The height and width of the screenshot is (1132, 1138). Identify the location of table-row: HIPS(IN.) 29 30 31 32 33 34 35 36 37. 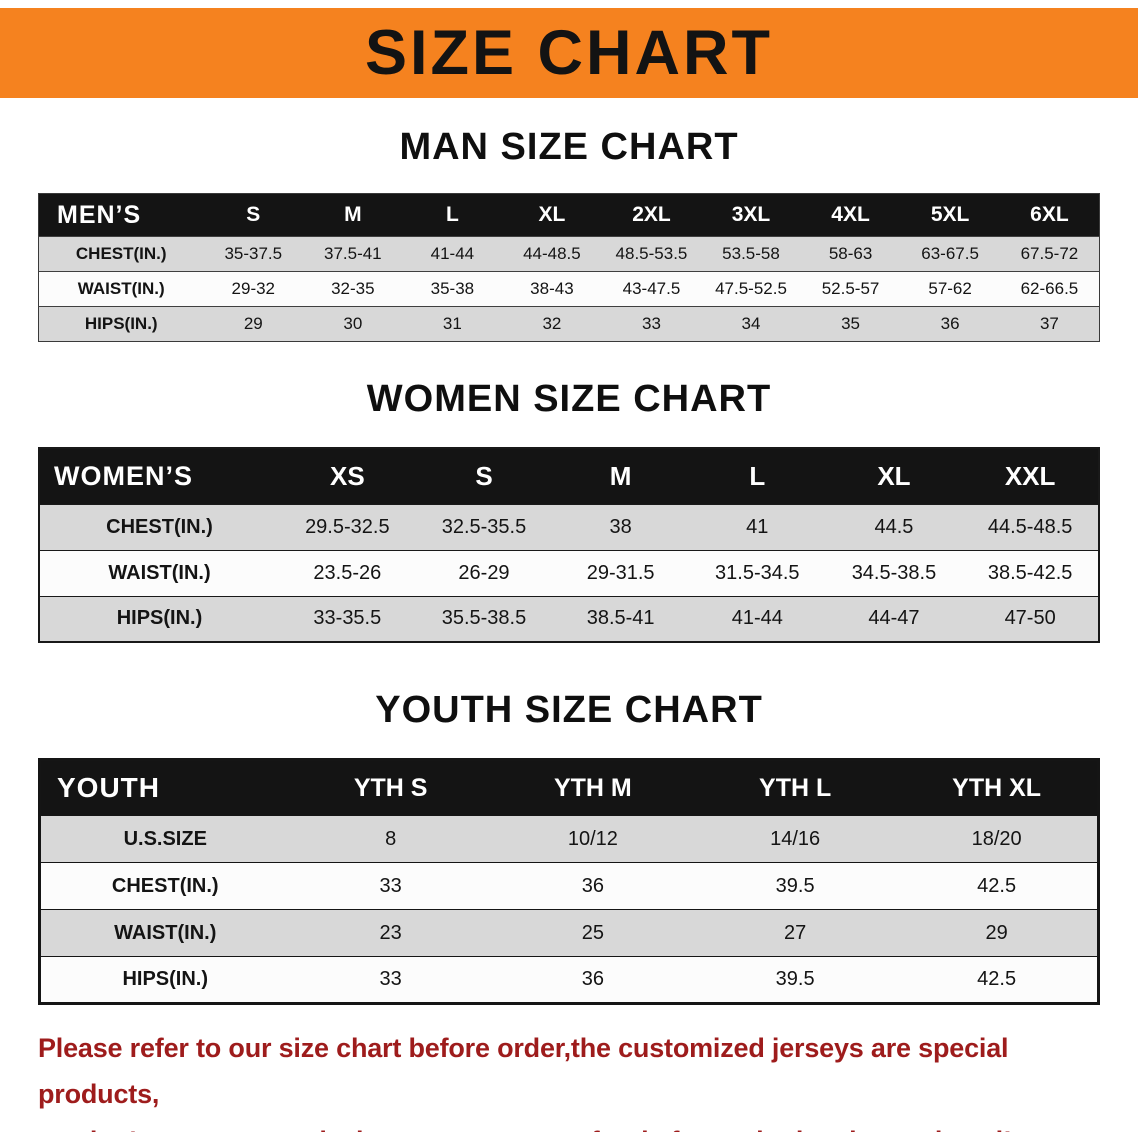
(569, 324).